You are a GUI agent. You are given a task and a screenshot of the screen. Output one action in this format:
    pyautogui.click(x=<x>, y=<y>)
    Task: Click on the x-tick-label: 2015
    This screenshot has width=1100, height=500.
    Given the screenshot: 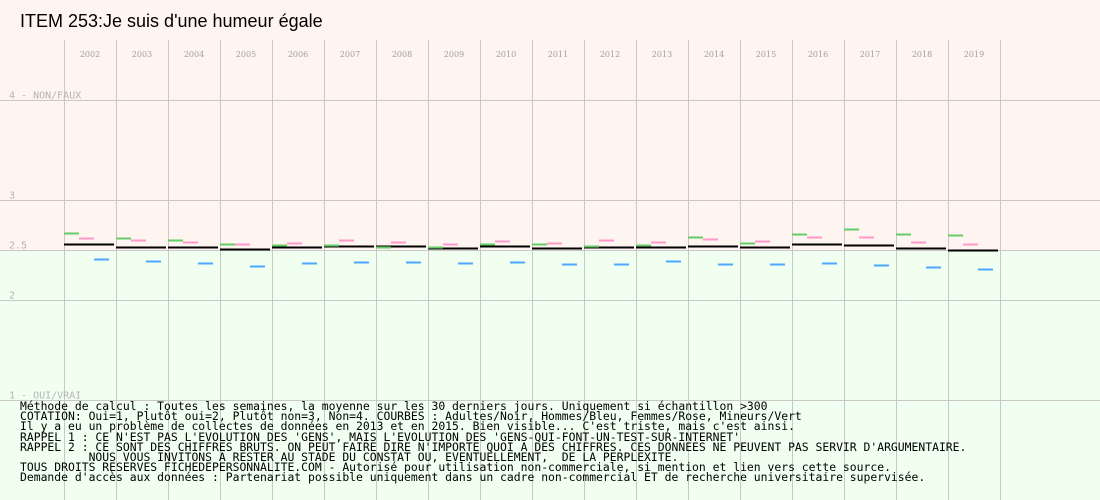 What is the action you would take?
    pyautogui.click(x=766, y=54)
    